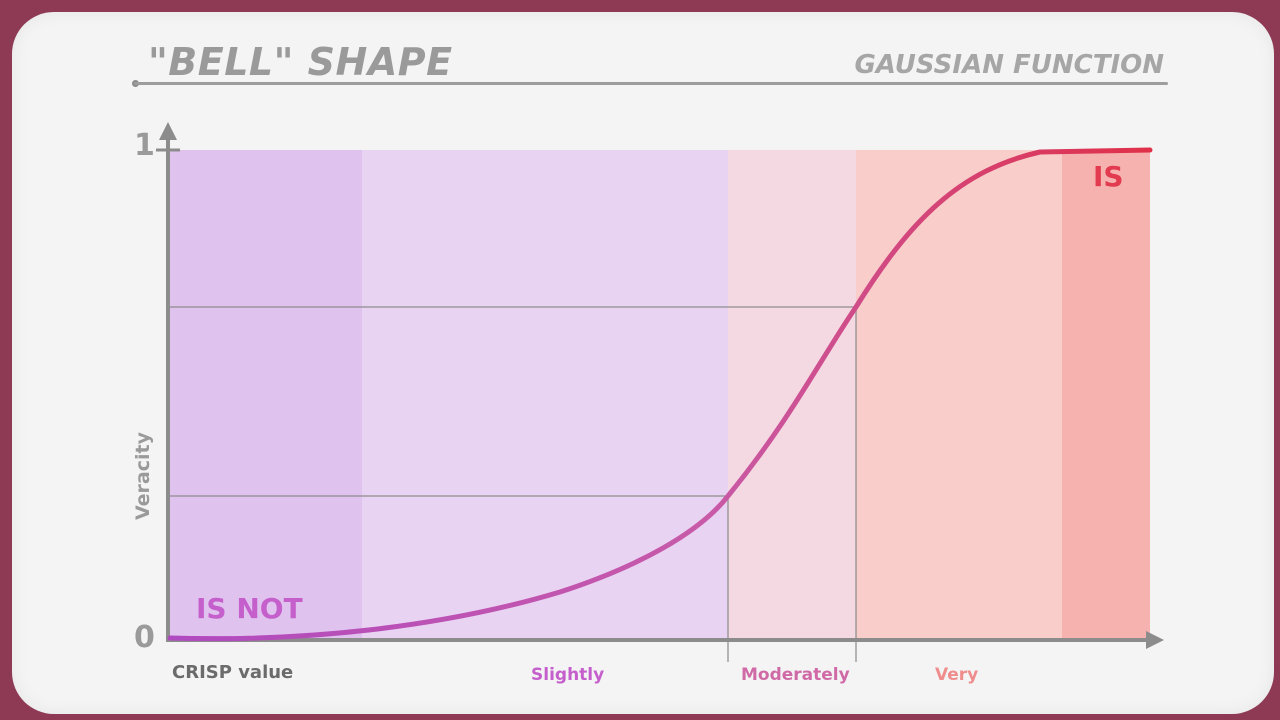 Image resolution: width=1280 pixels, height=720 pixels. Describe the element at coordinates (1108, 176) in the screenshot. I see `is-label: IS` at that location.